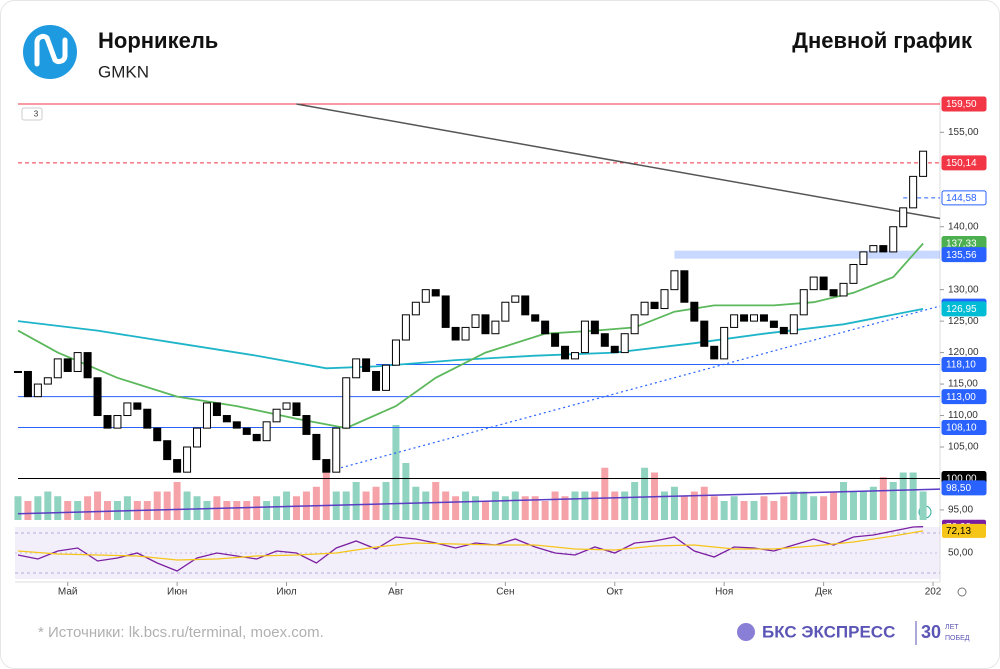 The width and height of the screenshot is (1000, 669). What do you see at coordinates (961, 365) in the screenshot?
I see `price-tag-label: 118,10` at bounding box center [961, 365].